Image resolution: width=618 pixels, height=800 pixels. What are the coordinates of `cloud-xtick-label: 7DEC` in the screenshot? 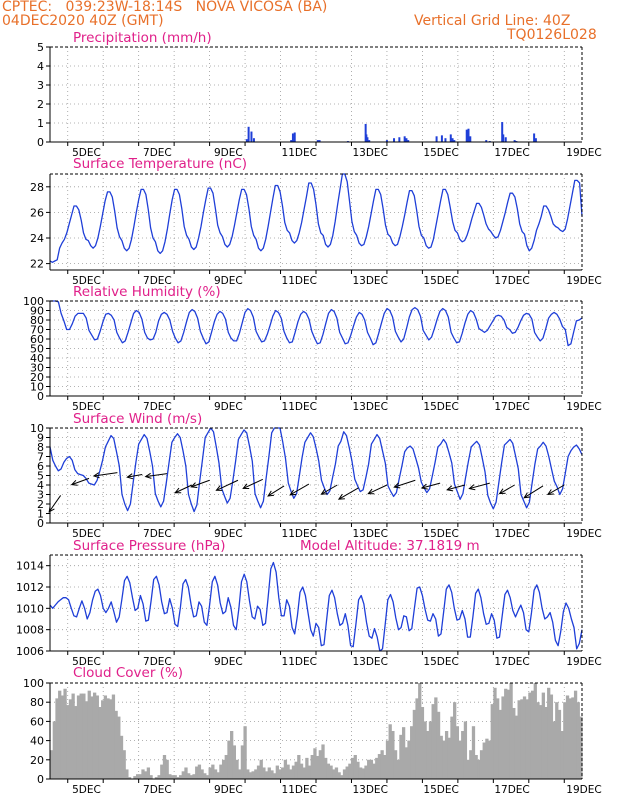 It's located at (157, 790).